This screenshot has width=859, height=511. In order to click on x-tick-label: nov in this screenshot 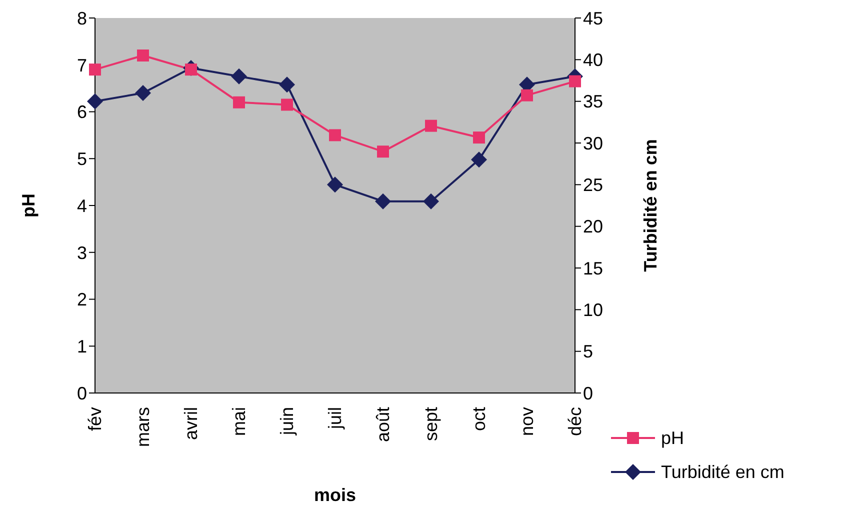, I will do `click(527, 421)`.